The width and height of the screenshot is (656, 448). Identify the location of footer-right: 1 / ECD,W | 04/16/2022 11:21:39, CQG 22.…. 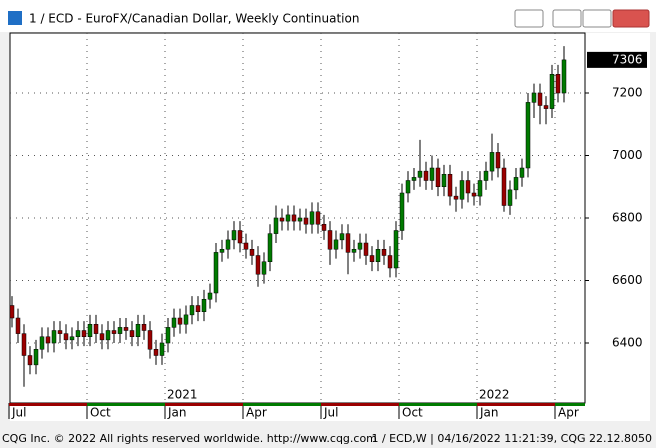
(511, 438).